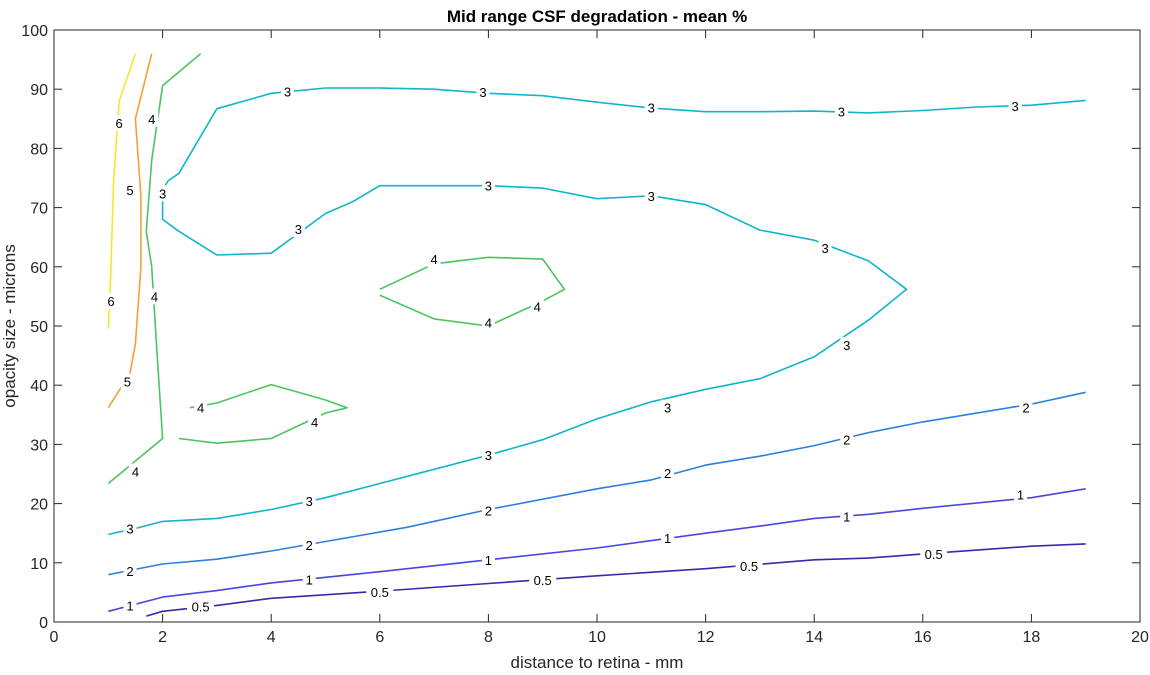 The height and width of the screenshot is (675, 1150). I want to click on y-axis-label: opacity size - microns, so click(9, 325).